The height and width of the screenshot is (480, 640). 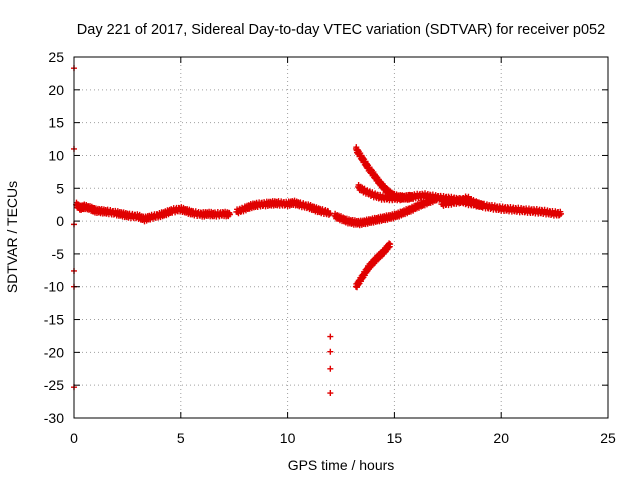 What do you see at coordinates (386, 211) in the screenshot?
I see `series-dip-around-noon` at bounding box center [386, 211].